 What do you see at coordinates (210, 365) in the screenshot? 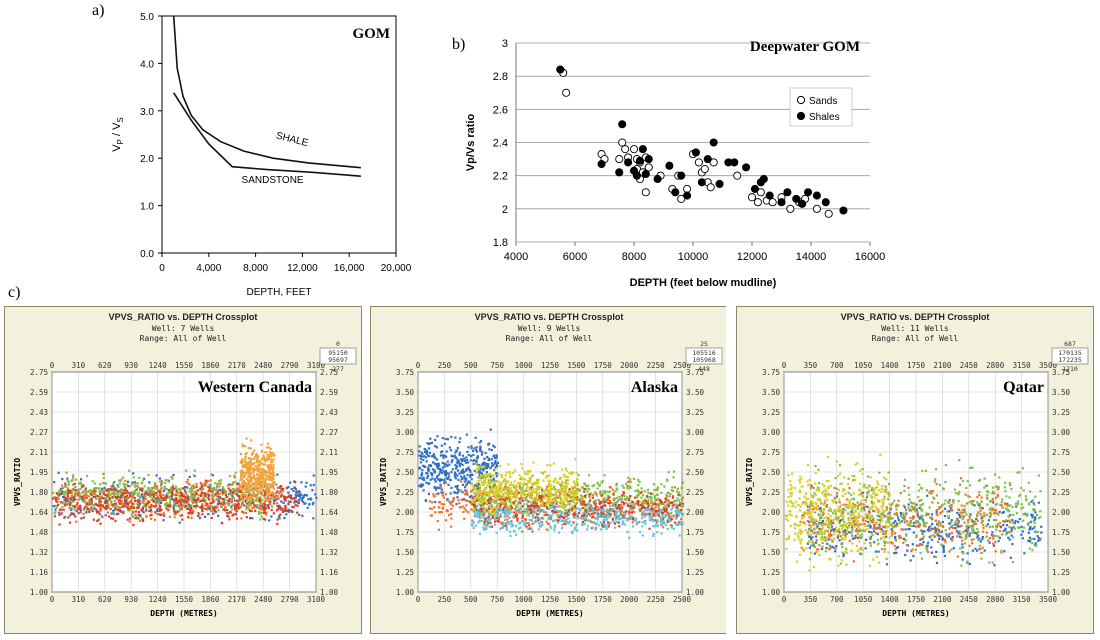
I see `x-tick-label-top: 1860` at bounding box center [210, 365].